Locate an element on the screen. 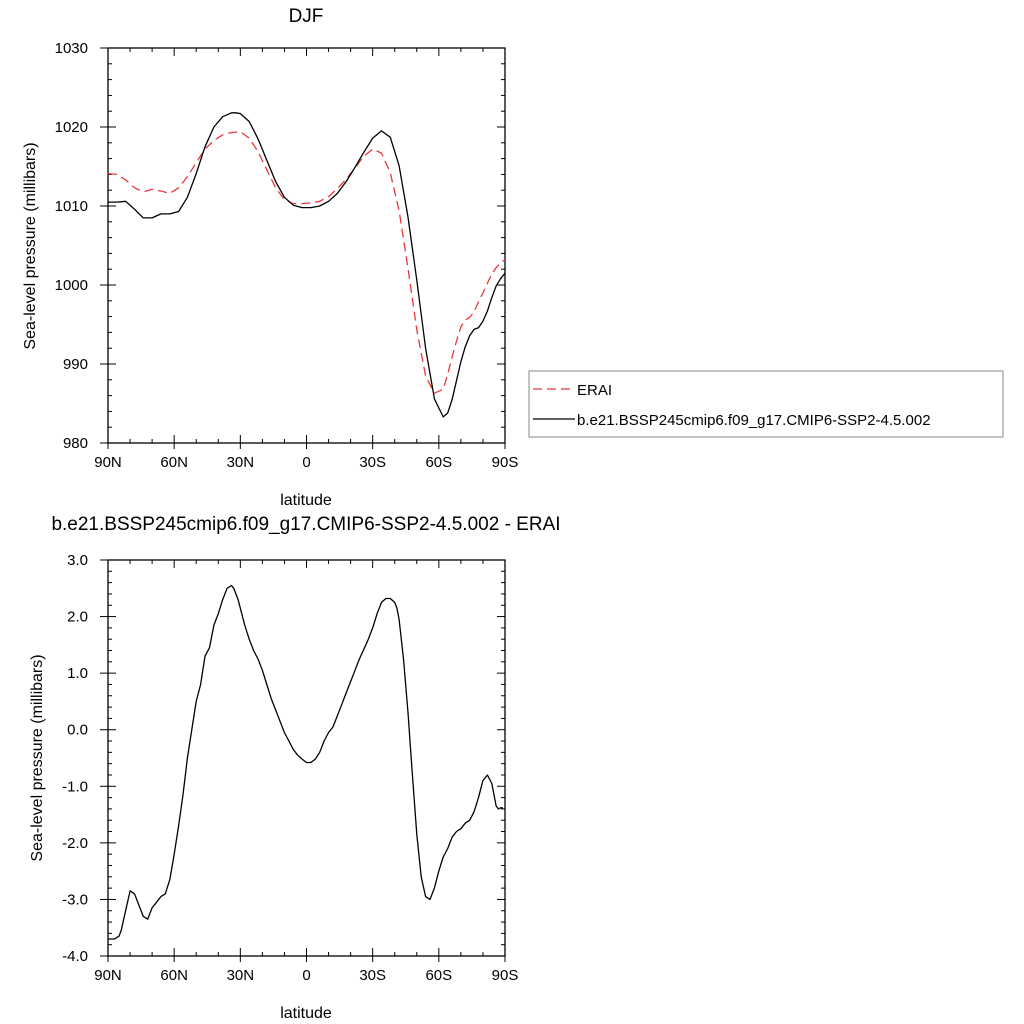 The image size is (1024, 1024). y-tick-label: 1020 is located at coordinates (71, 127).